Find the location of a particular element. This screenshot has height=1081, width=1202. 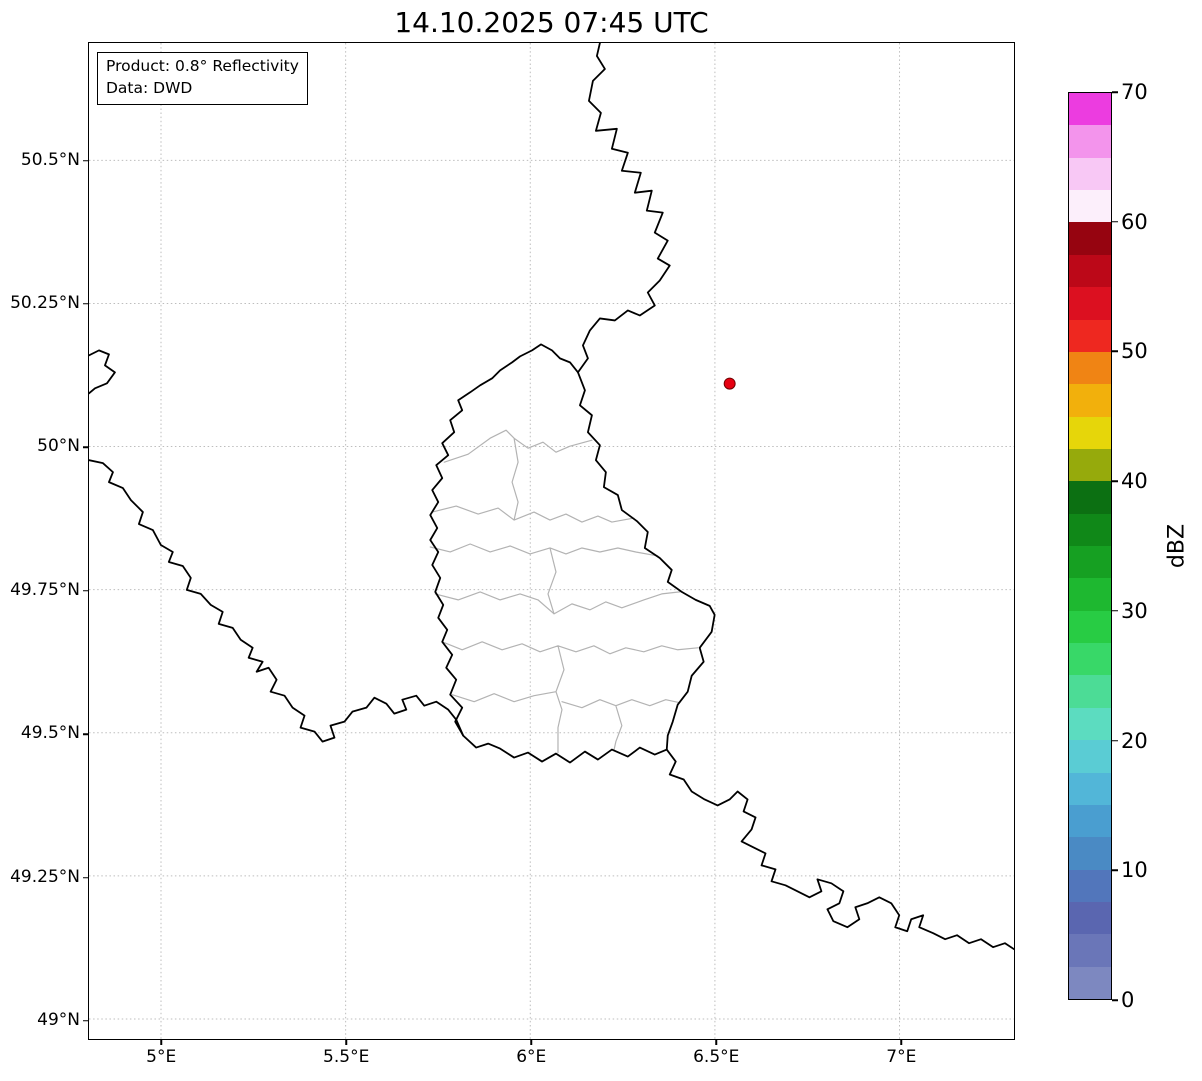

colorbar-tick-label: 30 is located at coordinates (1134, 610).